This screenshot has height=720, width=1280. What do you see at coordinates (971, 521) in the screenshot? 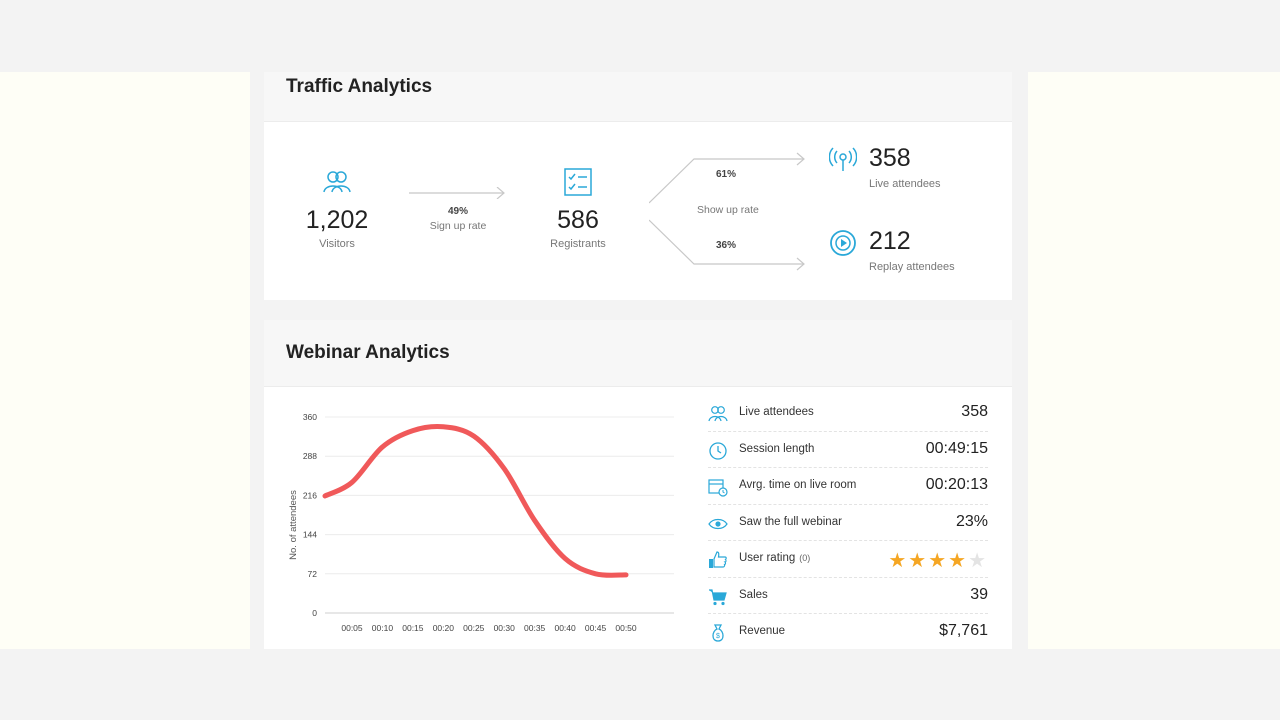
I see `metric-value: 23%` at bounding box center [971, 521].